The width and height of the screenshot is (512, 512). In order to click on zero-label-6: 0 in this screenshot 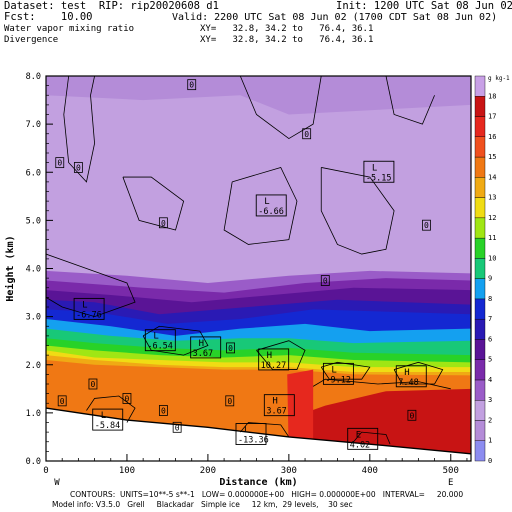, I will do `click(325, 281)`.